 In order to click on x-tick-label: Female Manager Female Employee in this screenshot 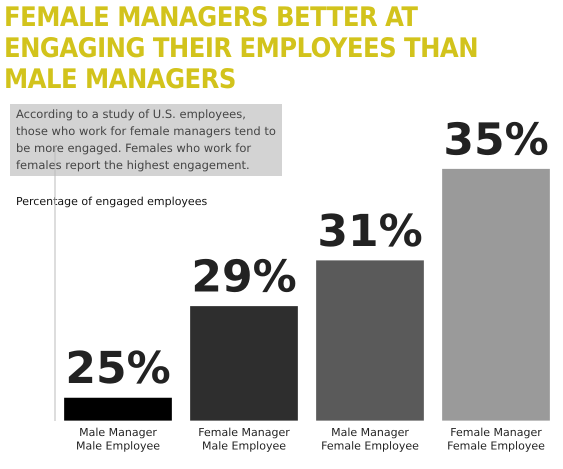, I will do `click(496, 439)`.